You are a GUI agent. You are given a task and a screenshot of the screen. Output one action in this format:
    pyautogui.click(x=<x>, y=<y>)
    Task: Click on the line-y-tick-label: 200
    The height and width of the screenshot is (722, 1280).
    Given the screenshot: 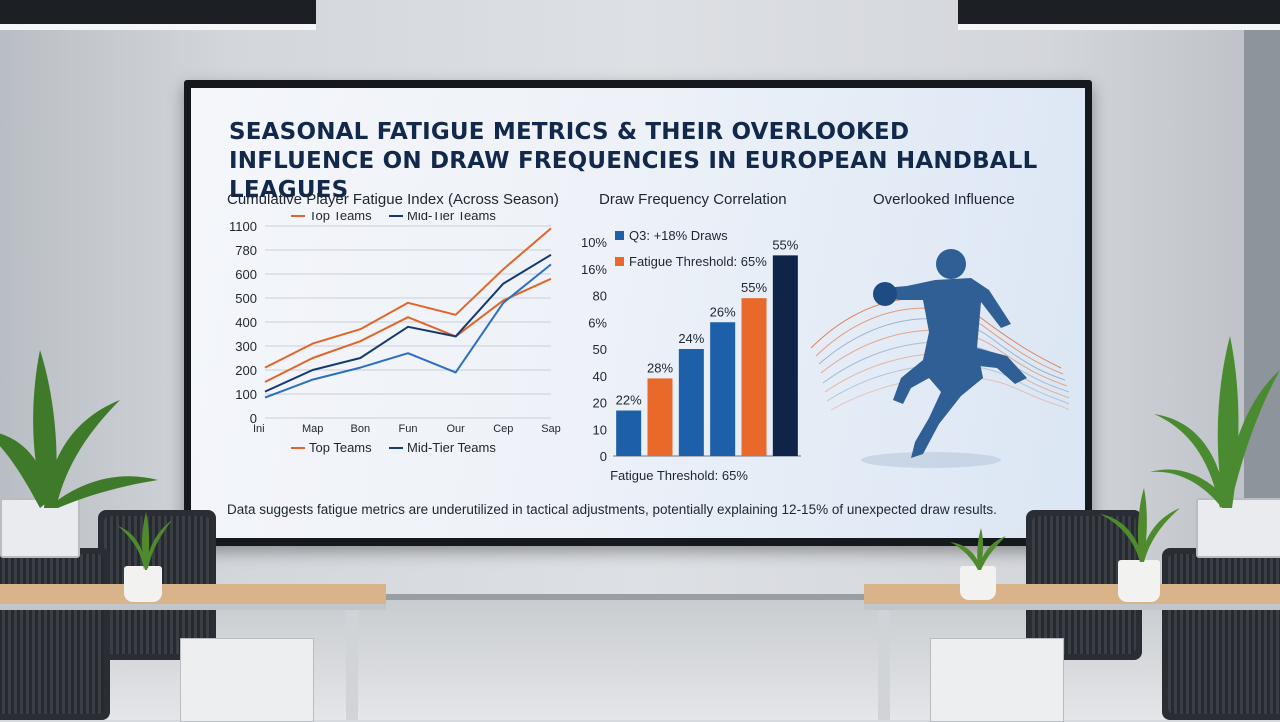 What is the action you would take?
    pyautogui.click(x=246, y=370)
    